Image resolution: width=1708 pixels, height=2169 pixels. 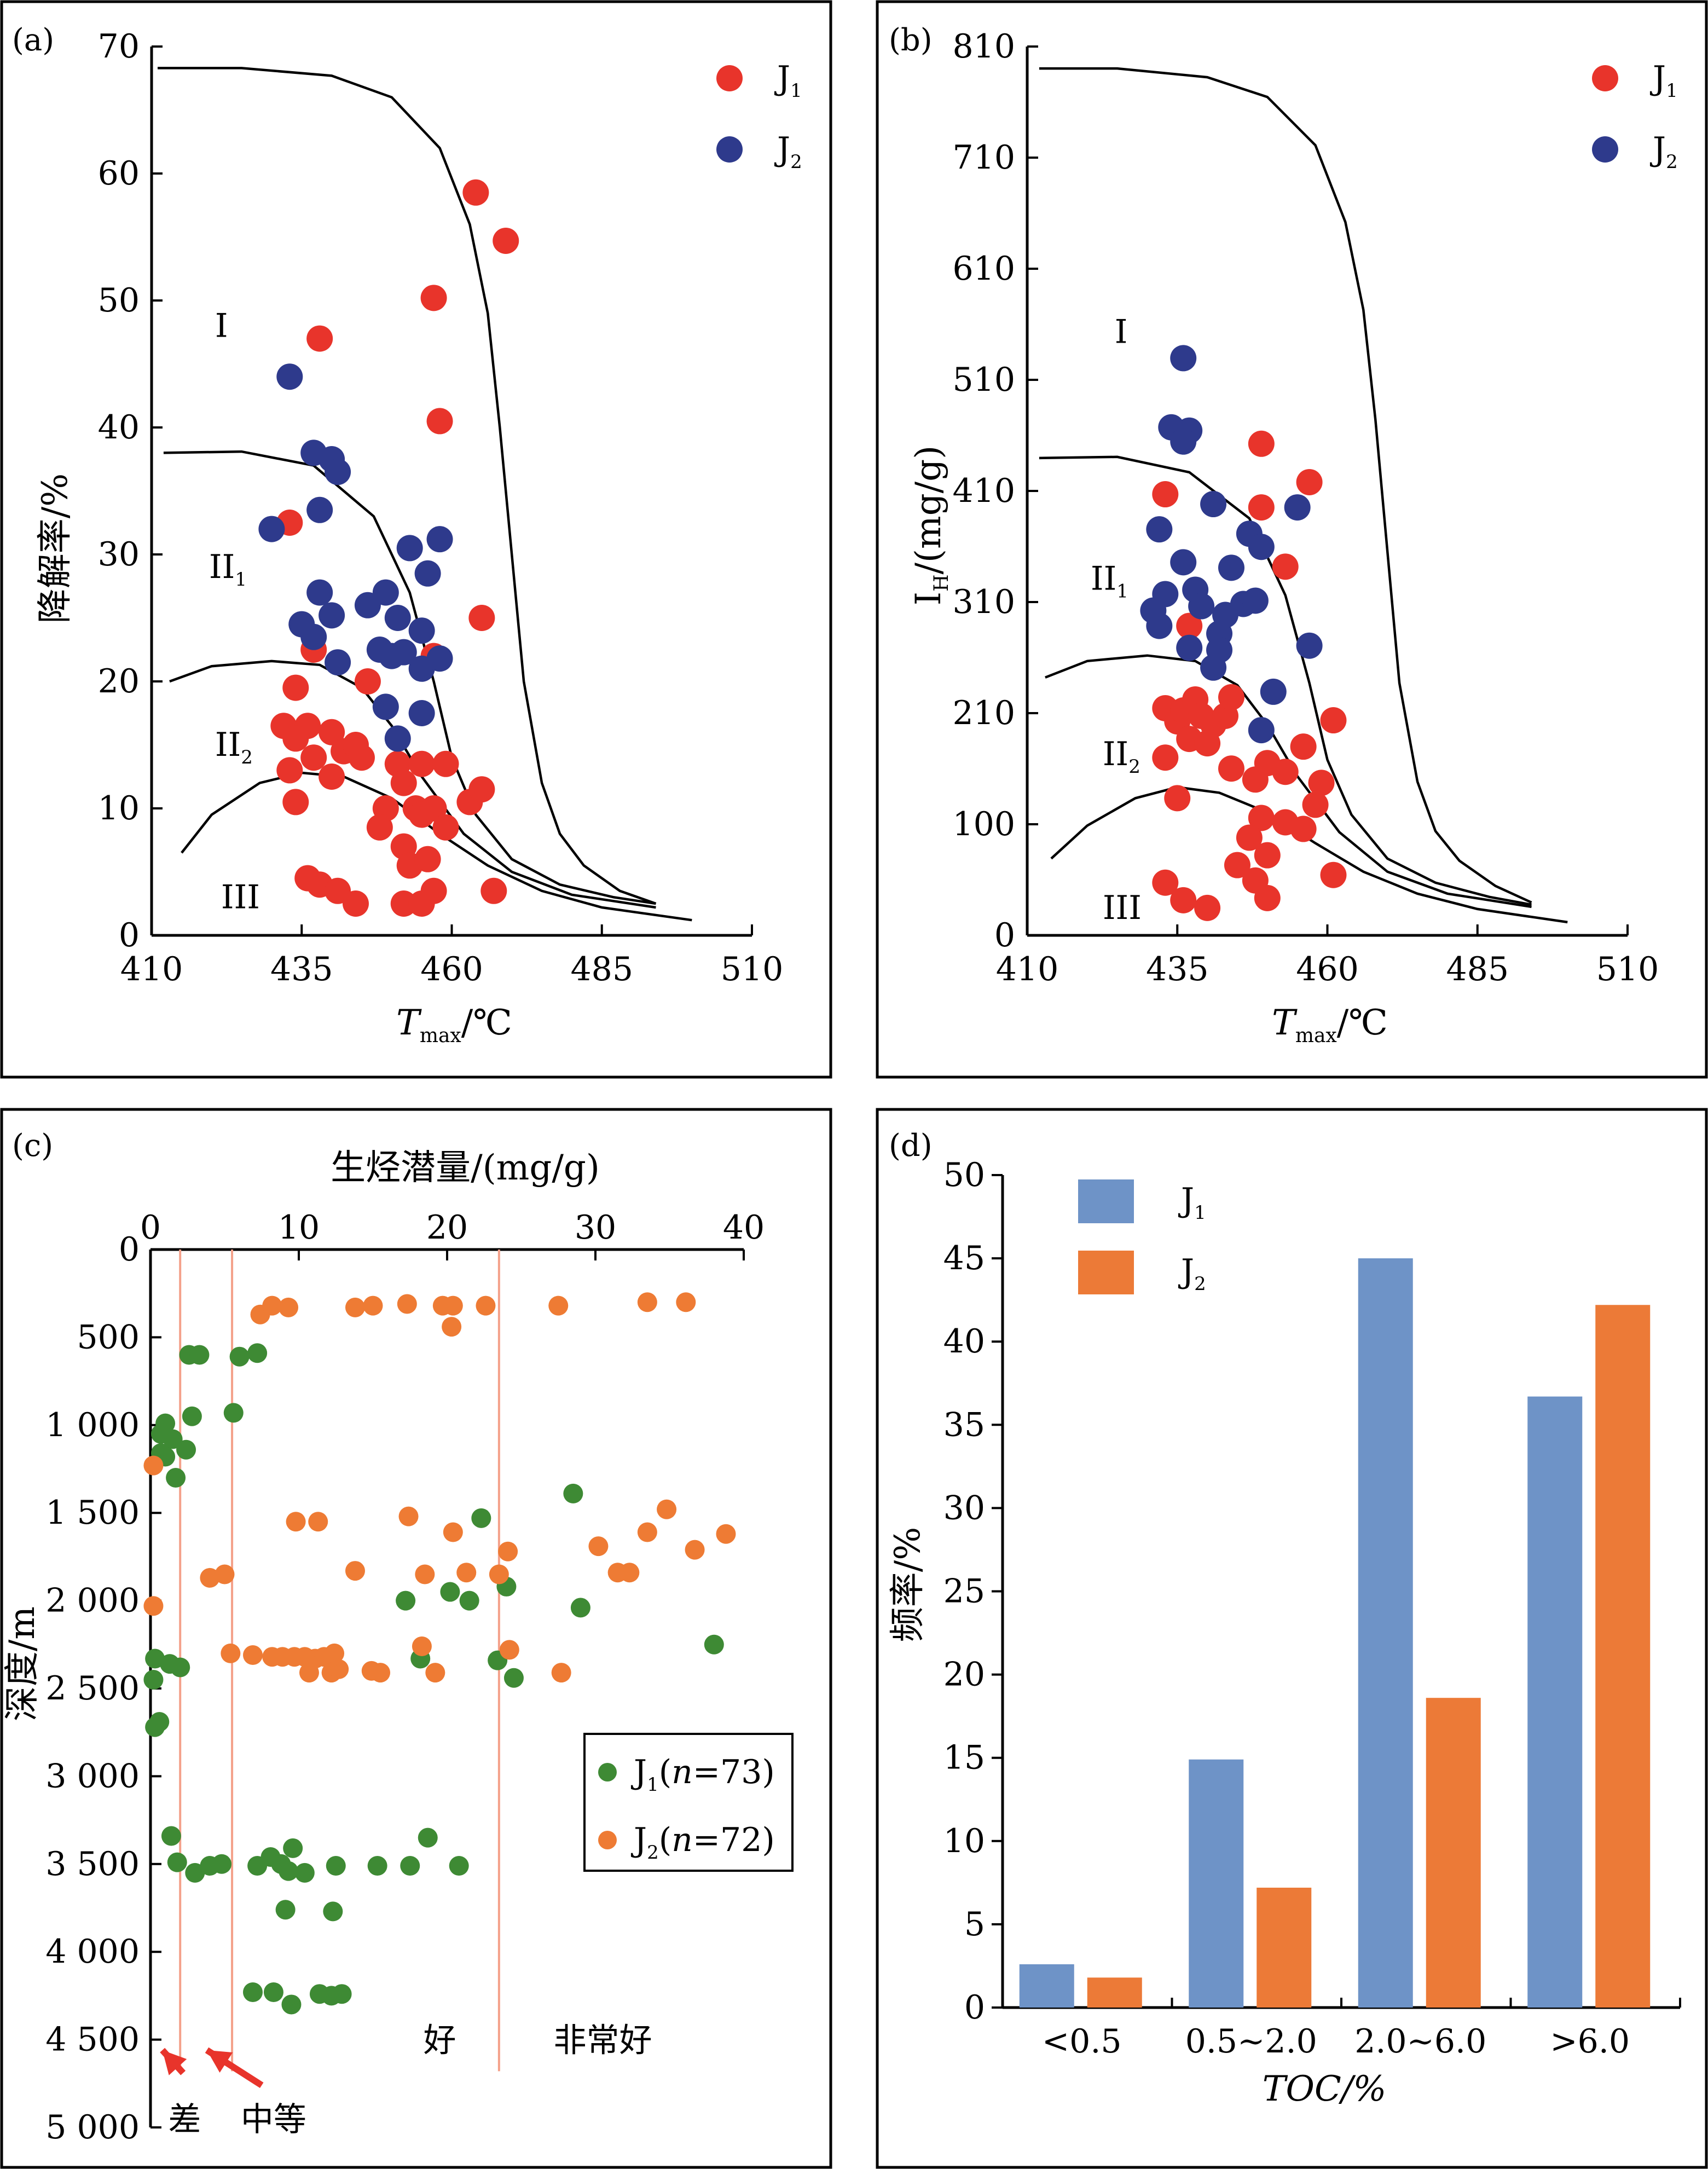 I want to click on panel-d-legend-label: J2, so click(x=1192, y=1273).